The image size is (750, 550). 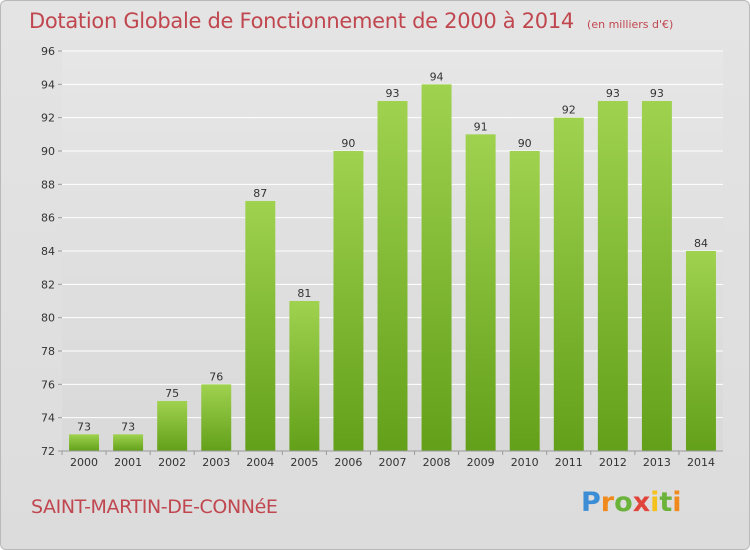 What do you see at coordinates (216, 376) in the screenshot?
I see `value-label-2003: 76` at bounding box center [216, 376].